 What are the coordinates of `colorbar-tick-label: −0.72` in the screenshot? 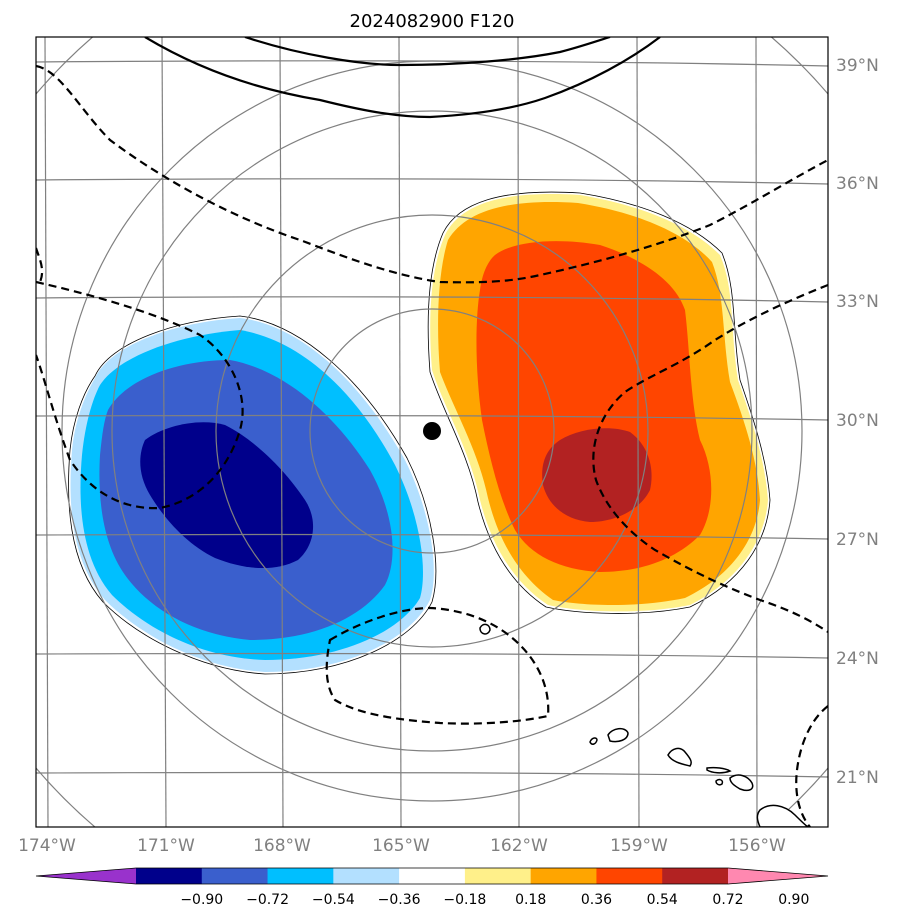 It's located at (267, 900).